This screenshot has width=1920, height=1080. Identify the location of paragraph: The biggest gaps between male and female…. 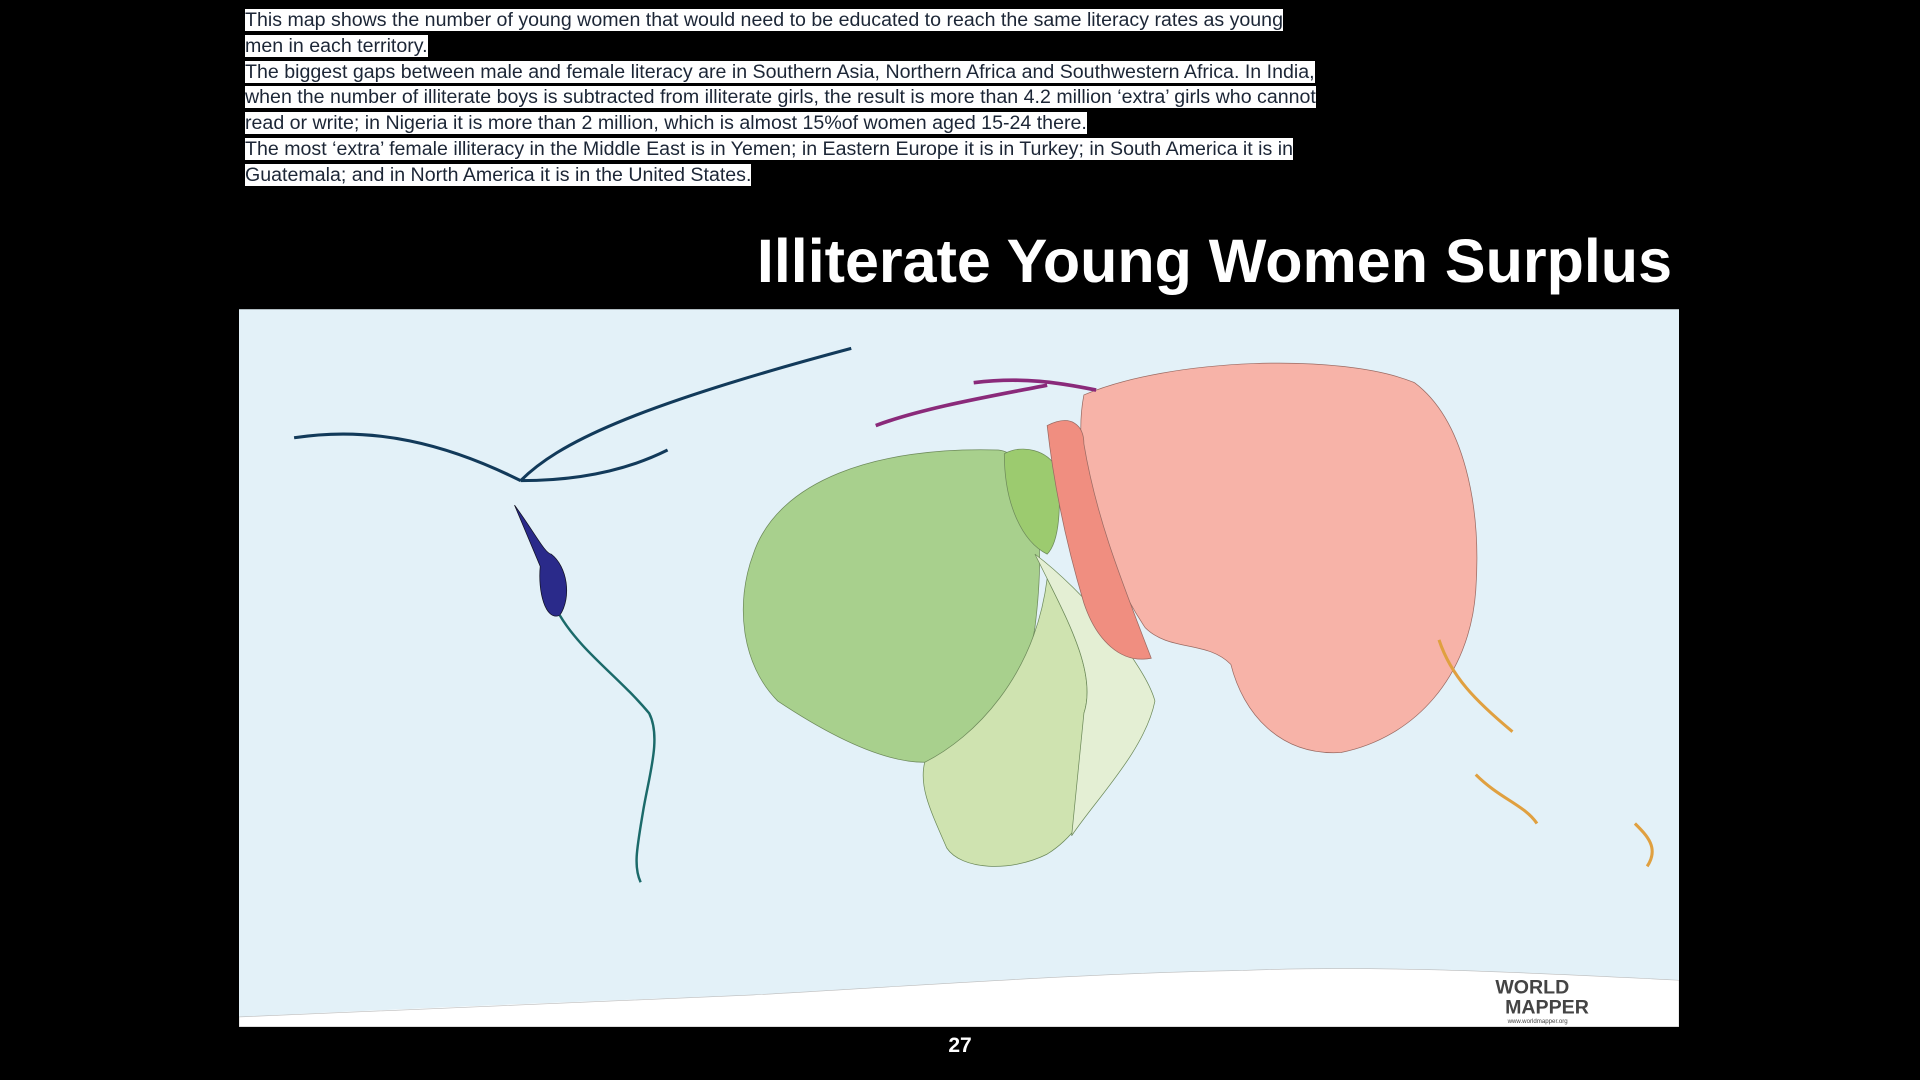
(785, 98).